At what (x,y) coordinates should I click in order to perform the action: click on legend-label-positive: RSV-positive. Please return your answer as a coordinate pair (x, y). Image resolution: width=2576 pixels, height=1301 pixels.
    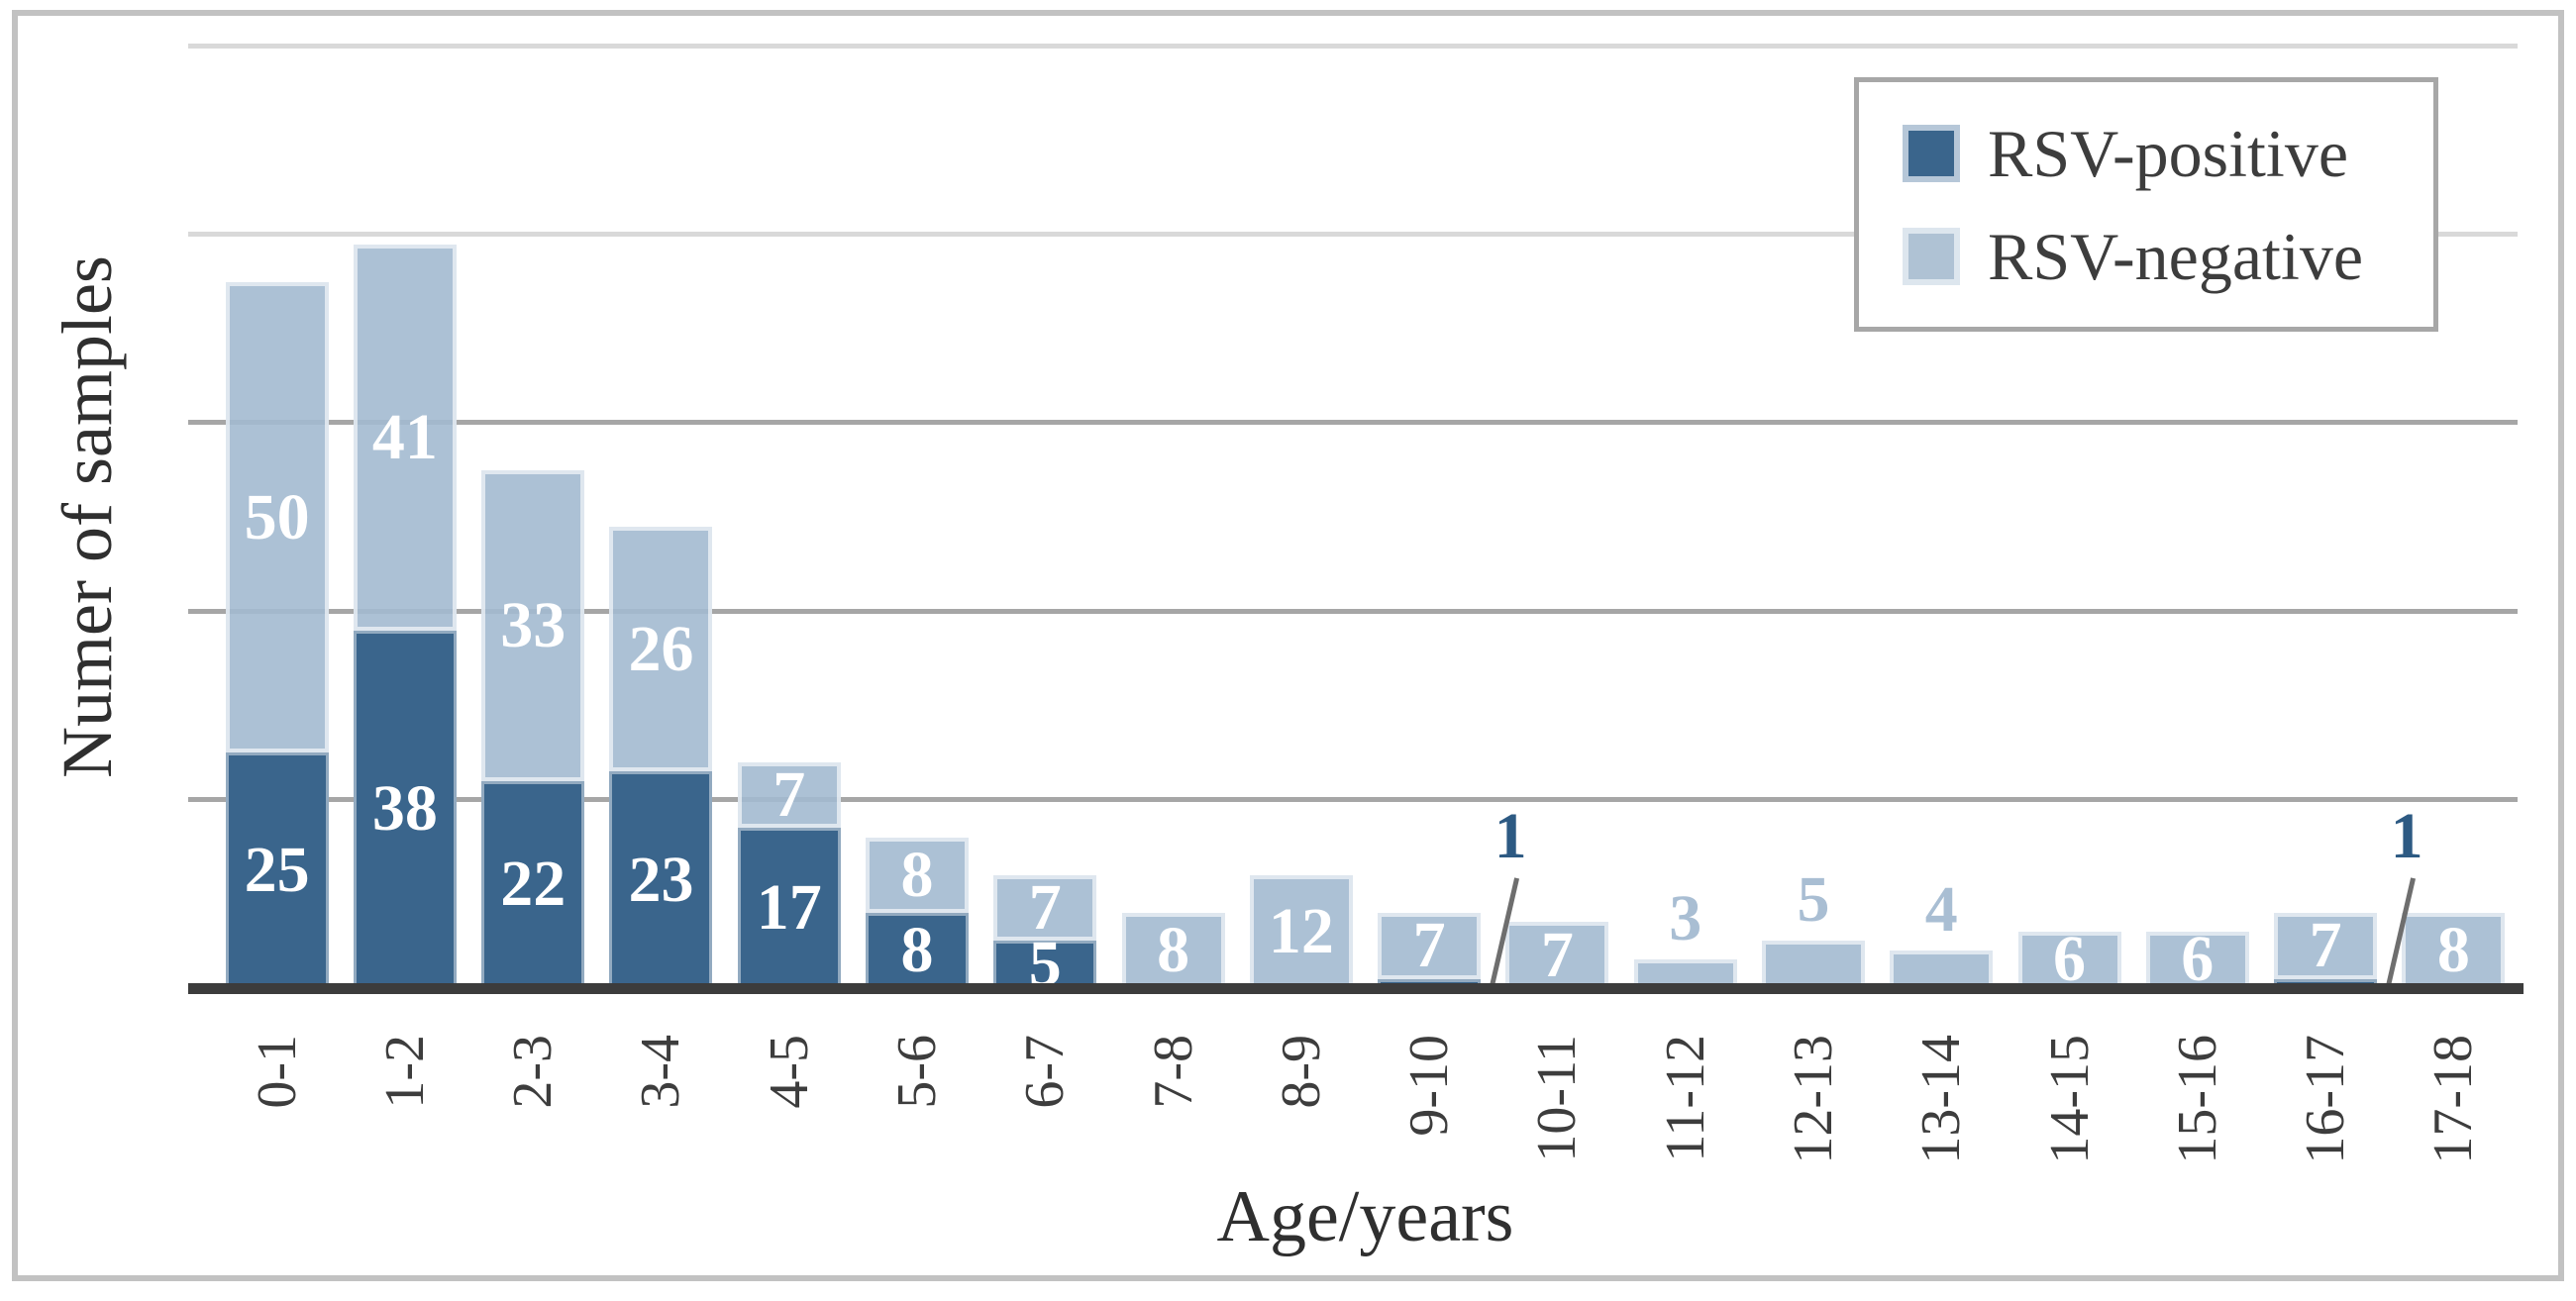
    Looking at the image, I should click on (2168, 153).